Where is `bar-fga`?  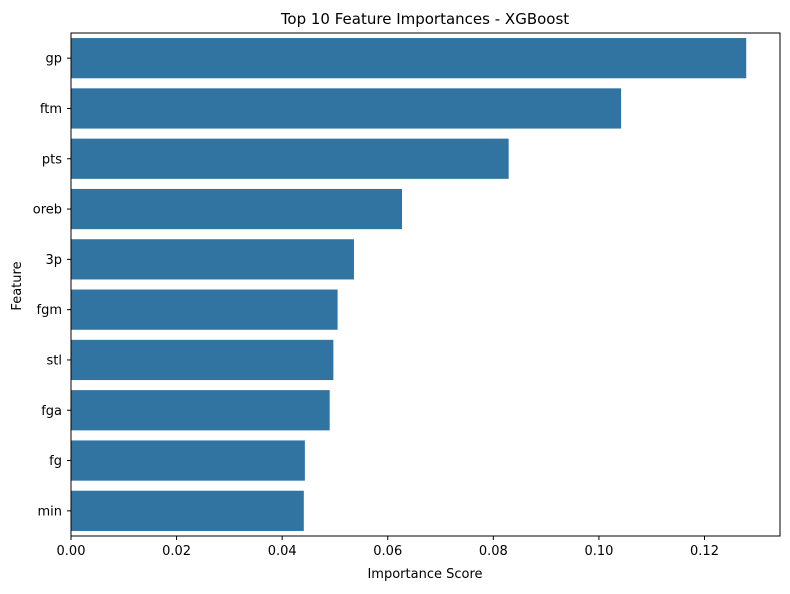 bar-fga is located at coordinates (200, 410).